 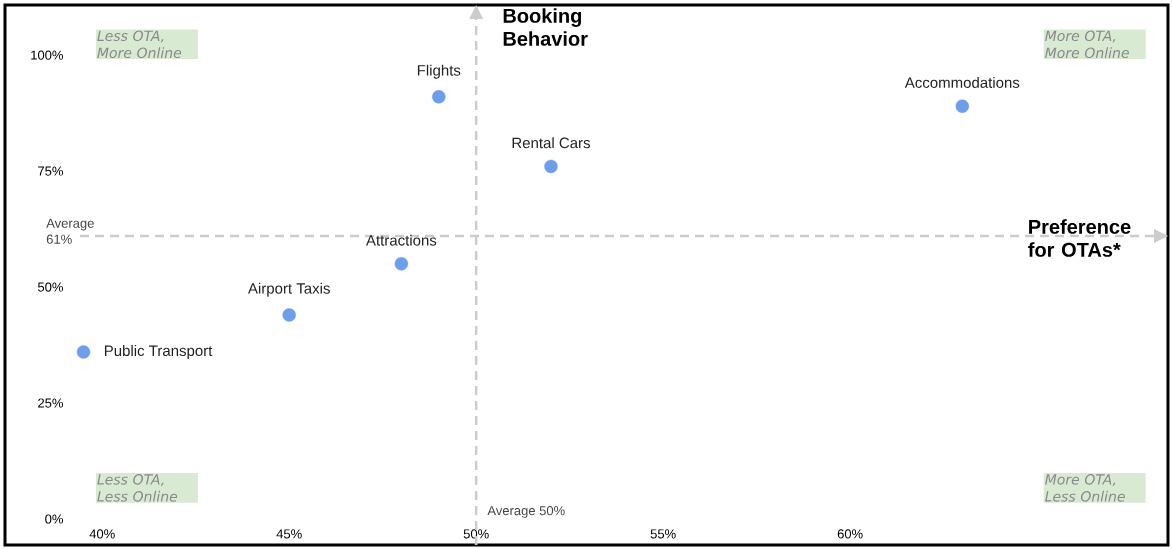 What do you see at coordinates (439, 71) in the screenshot?
I see `annotation: Flights` at bounding box center [439, 71].